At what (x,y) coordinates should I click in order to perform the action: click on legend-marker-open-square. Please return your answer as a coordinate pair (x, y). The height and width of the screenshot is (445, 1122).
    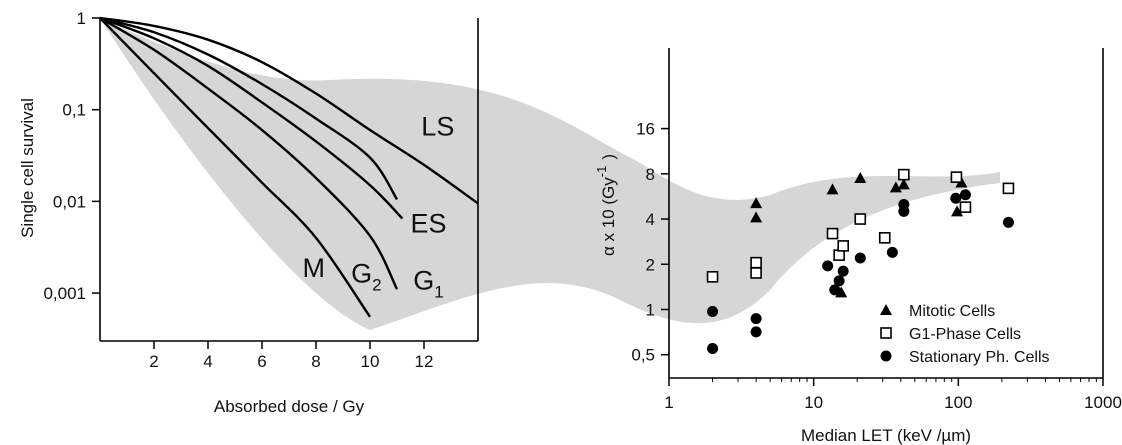
    Looking at the image, I should click on (886, 333).